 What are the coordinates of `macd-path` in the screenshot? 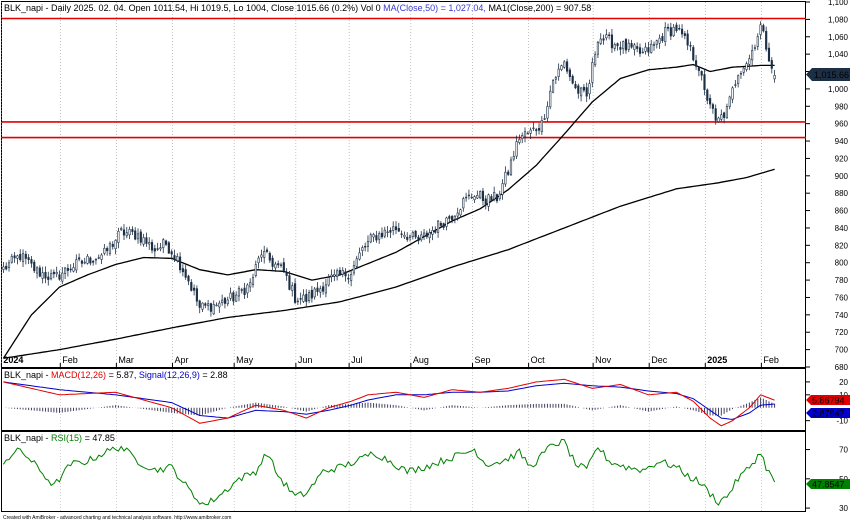 It's located at (389, 402).